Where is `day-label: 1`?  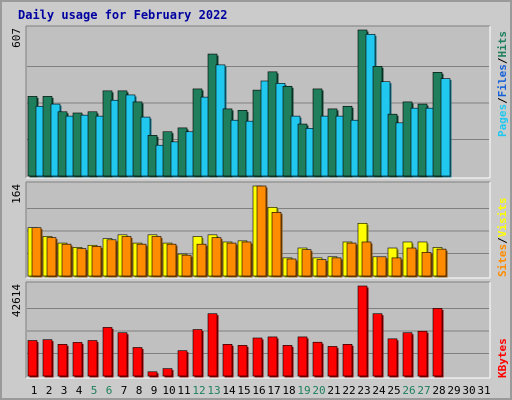 day-label: 1 is located at coordinates (34, 390).